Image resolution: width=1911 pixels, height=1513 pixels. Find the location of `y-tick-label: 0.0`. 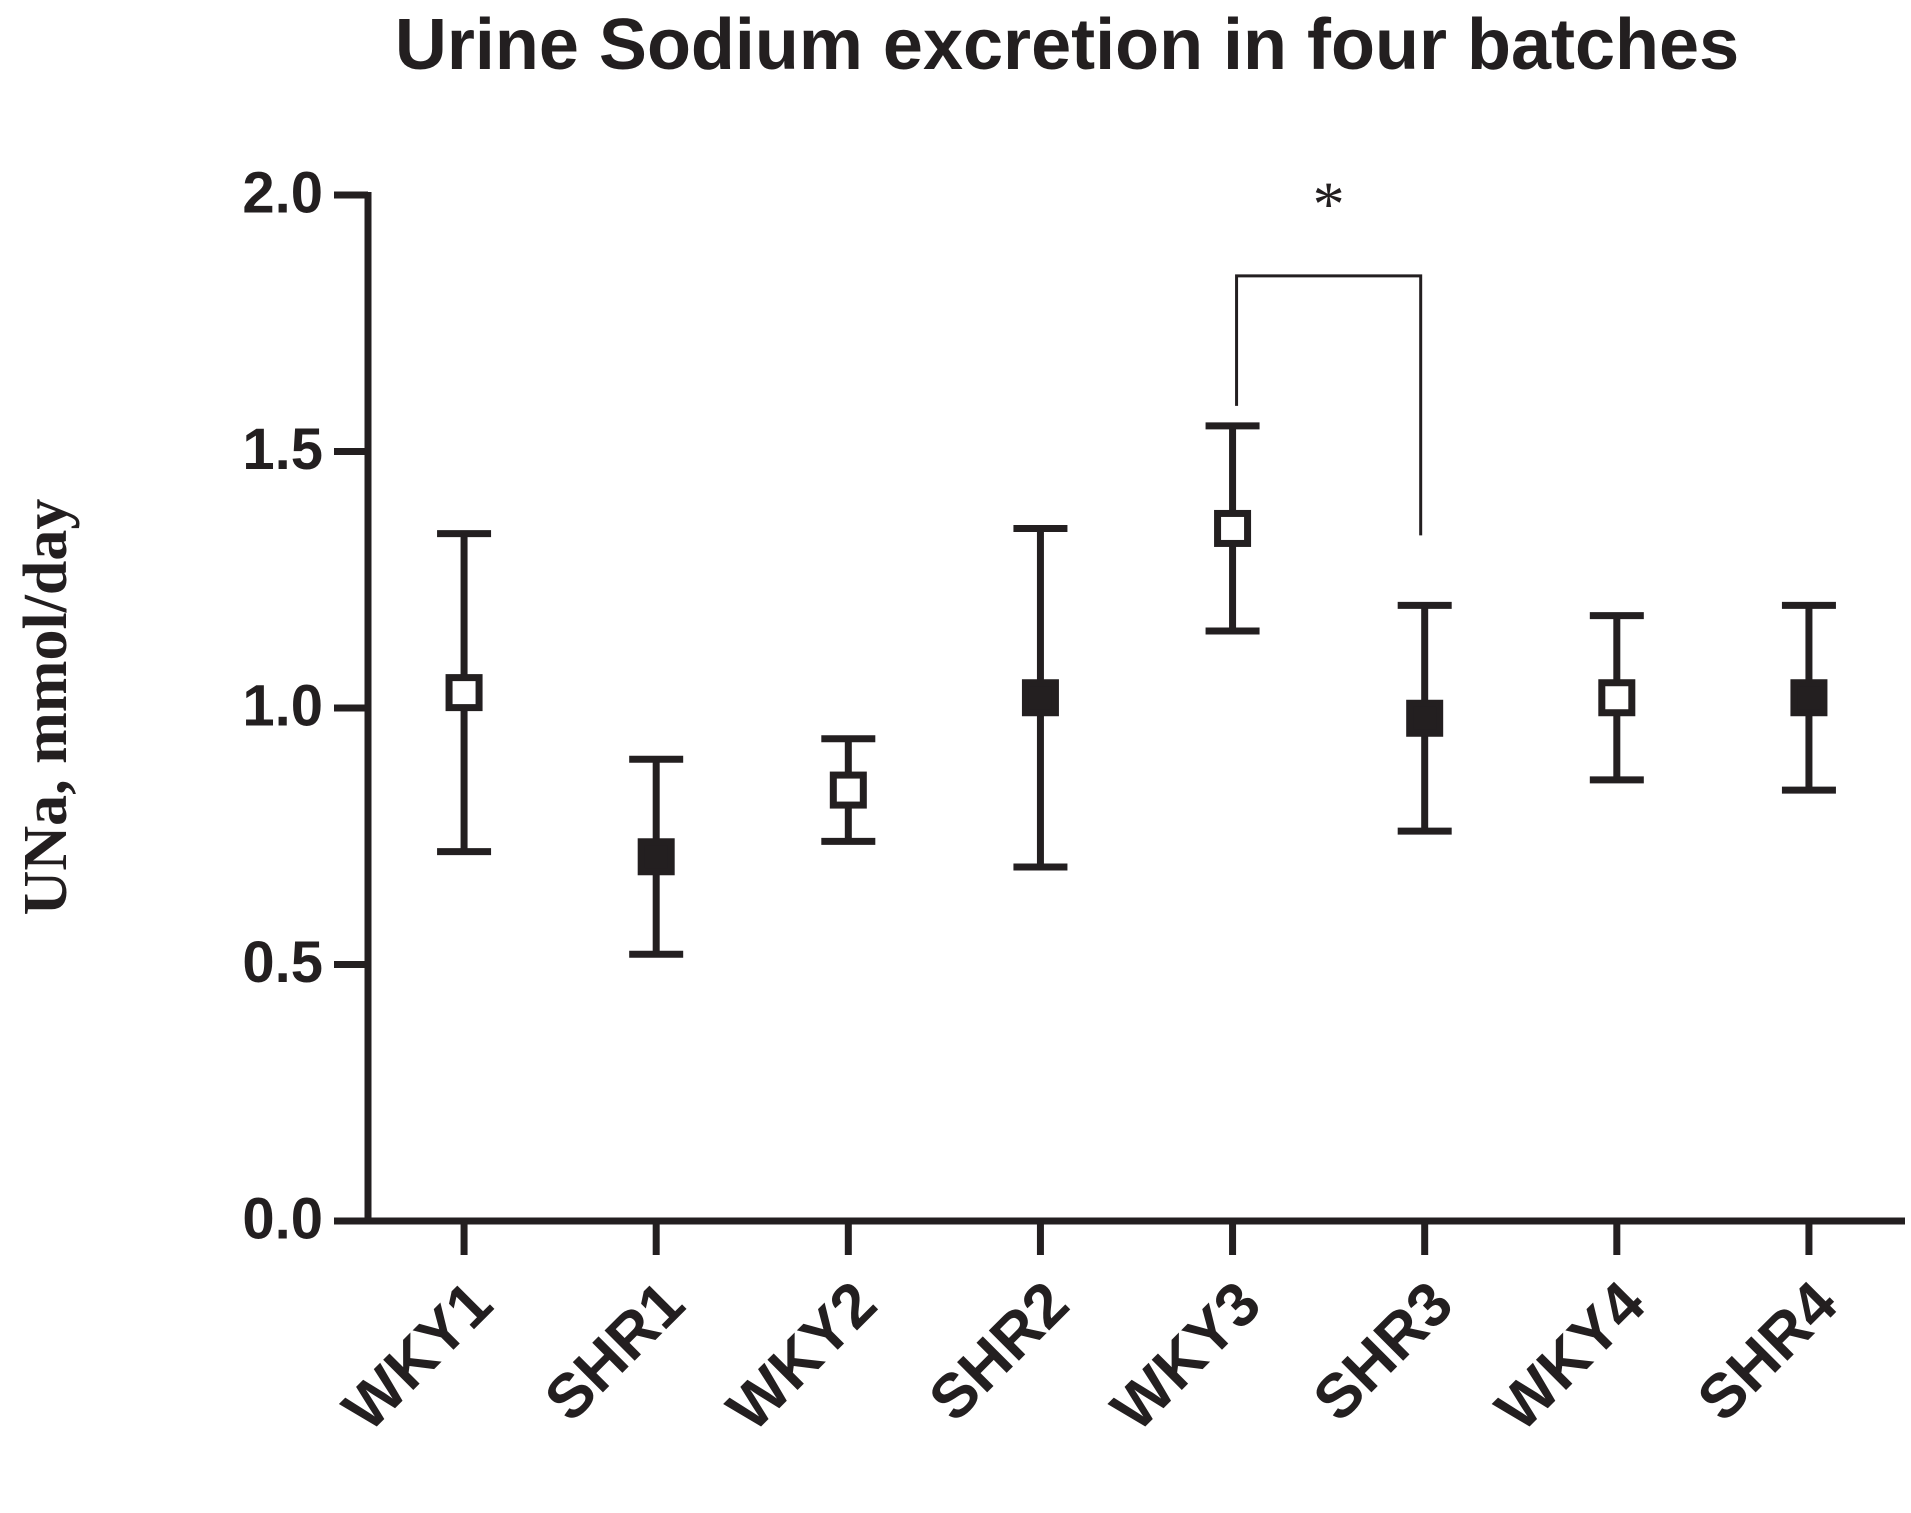

y-tick-label: 0.0 is located at coordinates (282, 1218).